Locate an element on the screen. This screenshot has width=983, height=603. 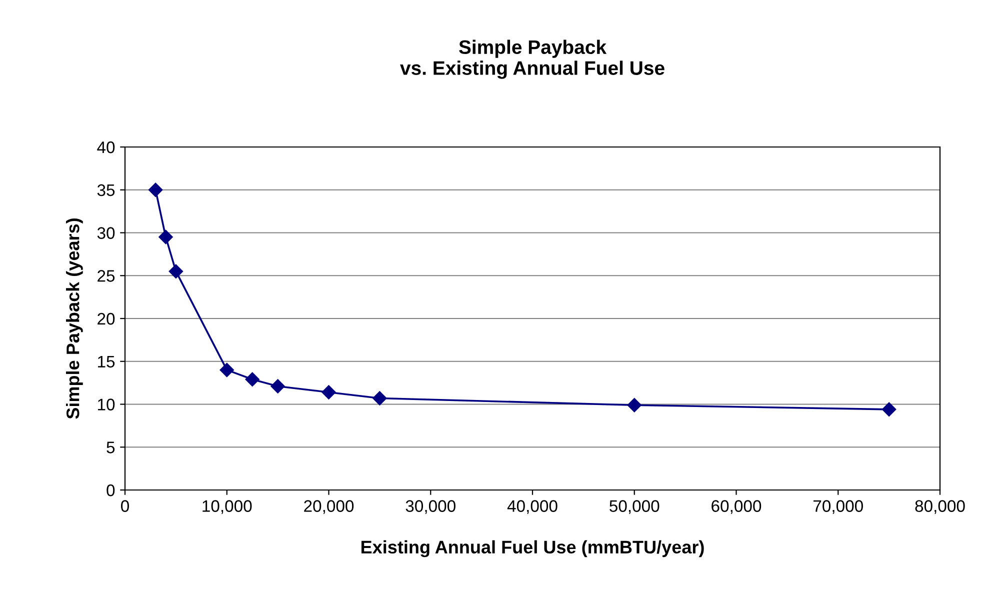
x-tick-label: 70,000 is located at coordinates (838, 507).